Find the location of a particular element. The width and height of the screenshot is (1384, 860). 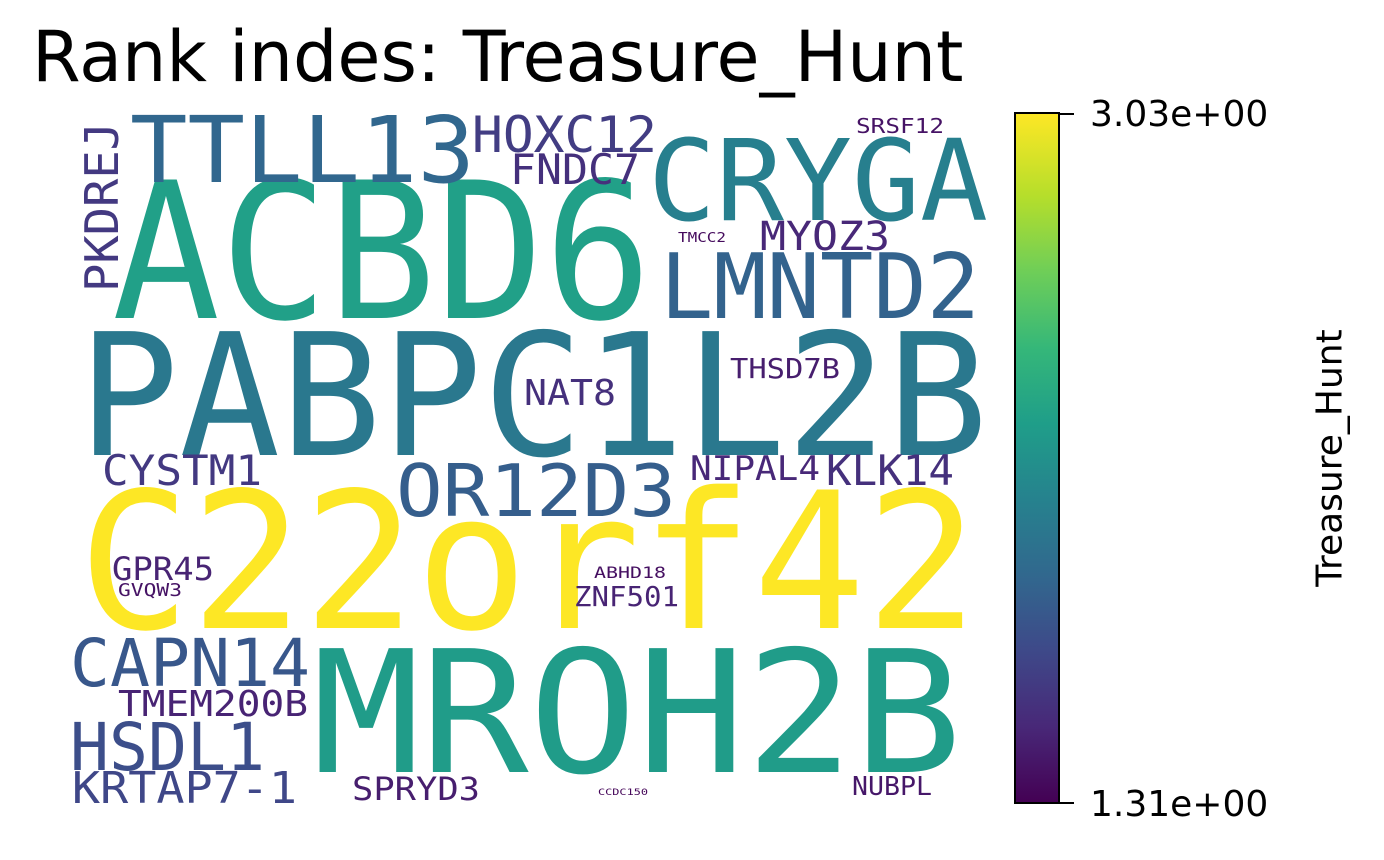

word-cryga: CRYGA is located at coordinates (818, 182).